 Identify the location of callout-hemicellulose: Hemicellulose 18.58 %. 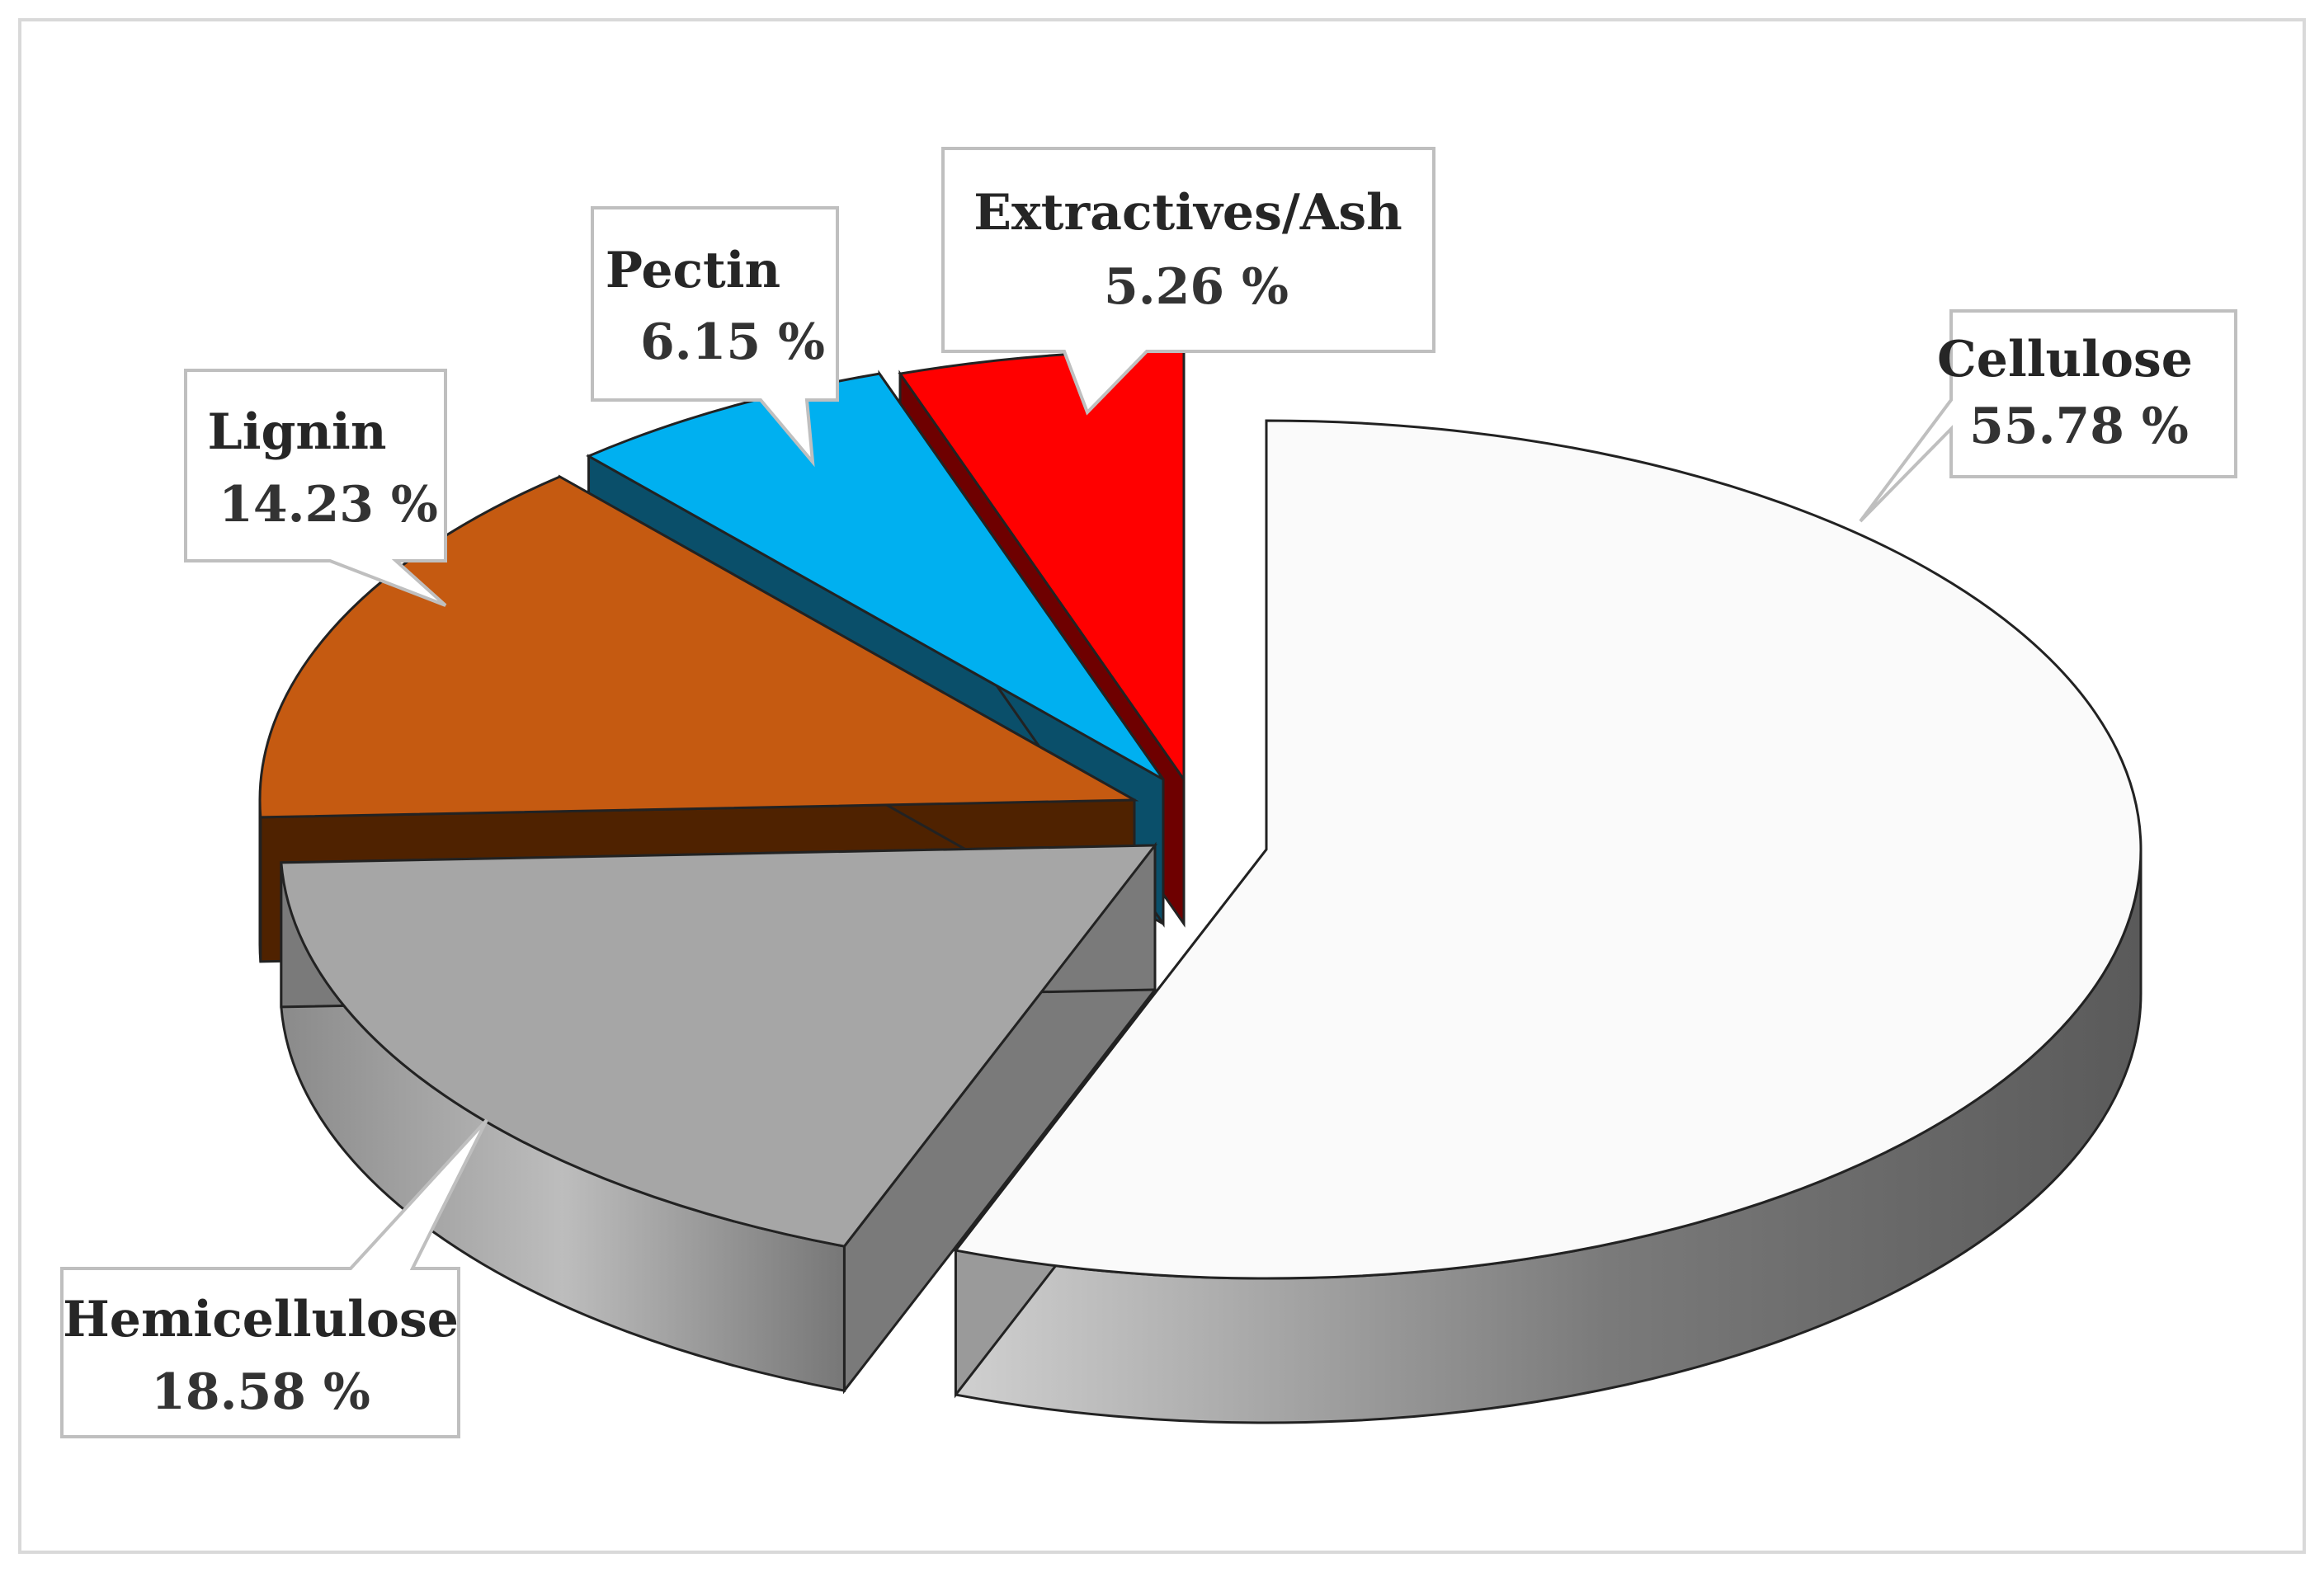
(274, 1278).